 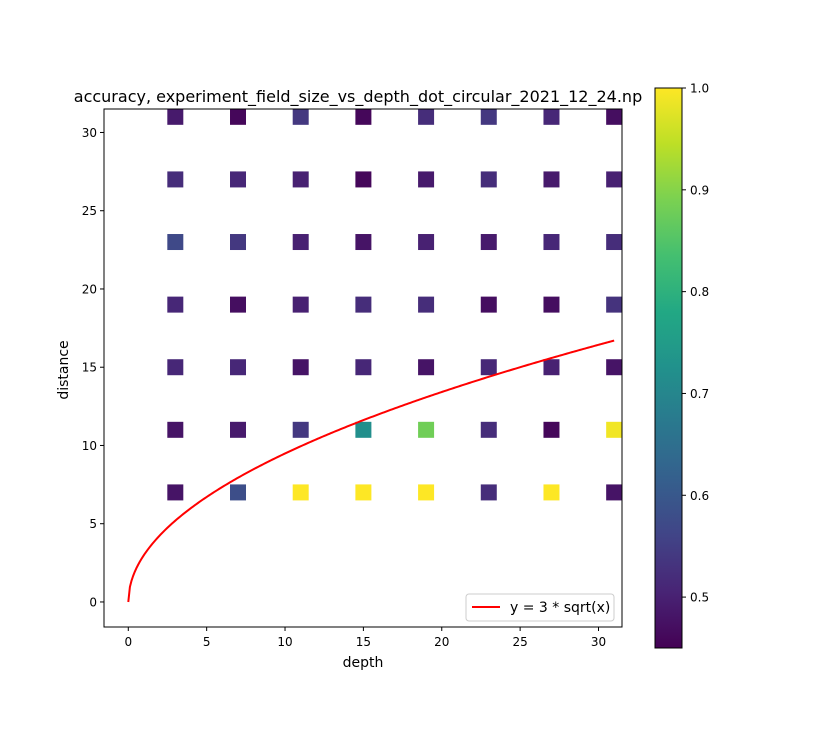 I want to click on y-tick-label: 10, so click(x=89, y=446).